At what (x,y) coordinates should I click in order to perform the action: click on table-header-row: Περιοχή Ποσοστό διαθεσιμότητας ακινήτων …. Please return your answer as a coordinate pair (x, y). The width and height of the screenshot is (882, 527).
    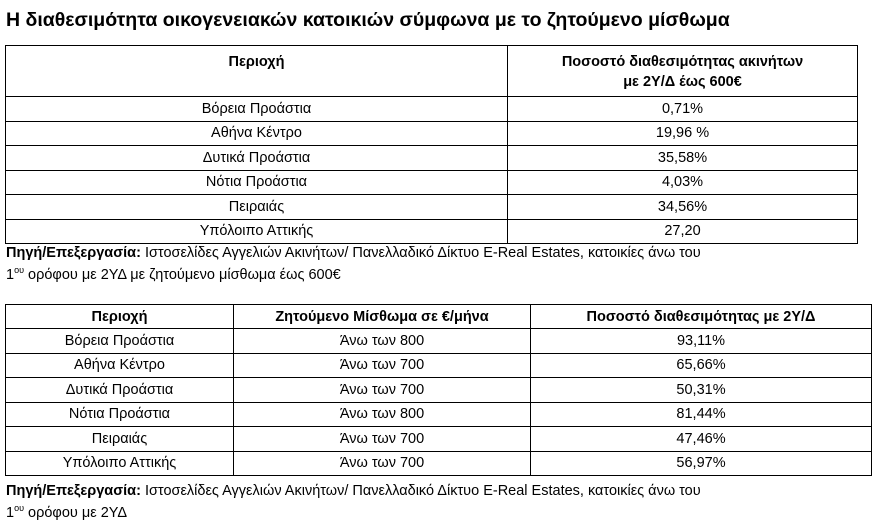
    Looking at the image, I should click on (431, 71).